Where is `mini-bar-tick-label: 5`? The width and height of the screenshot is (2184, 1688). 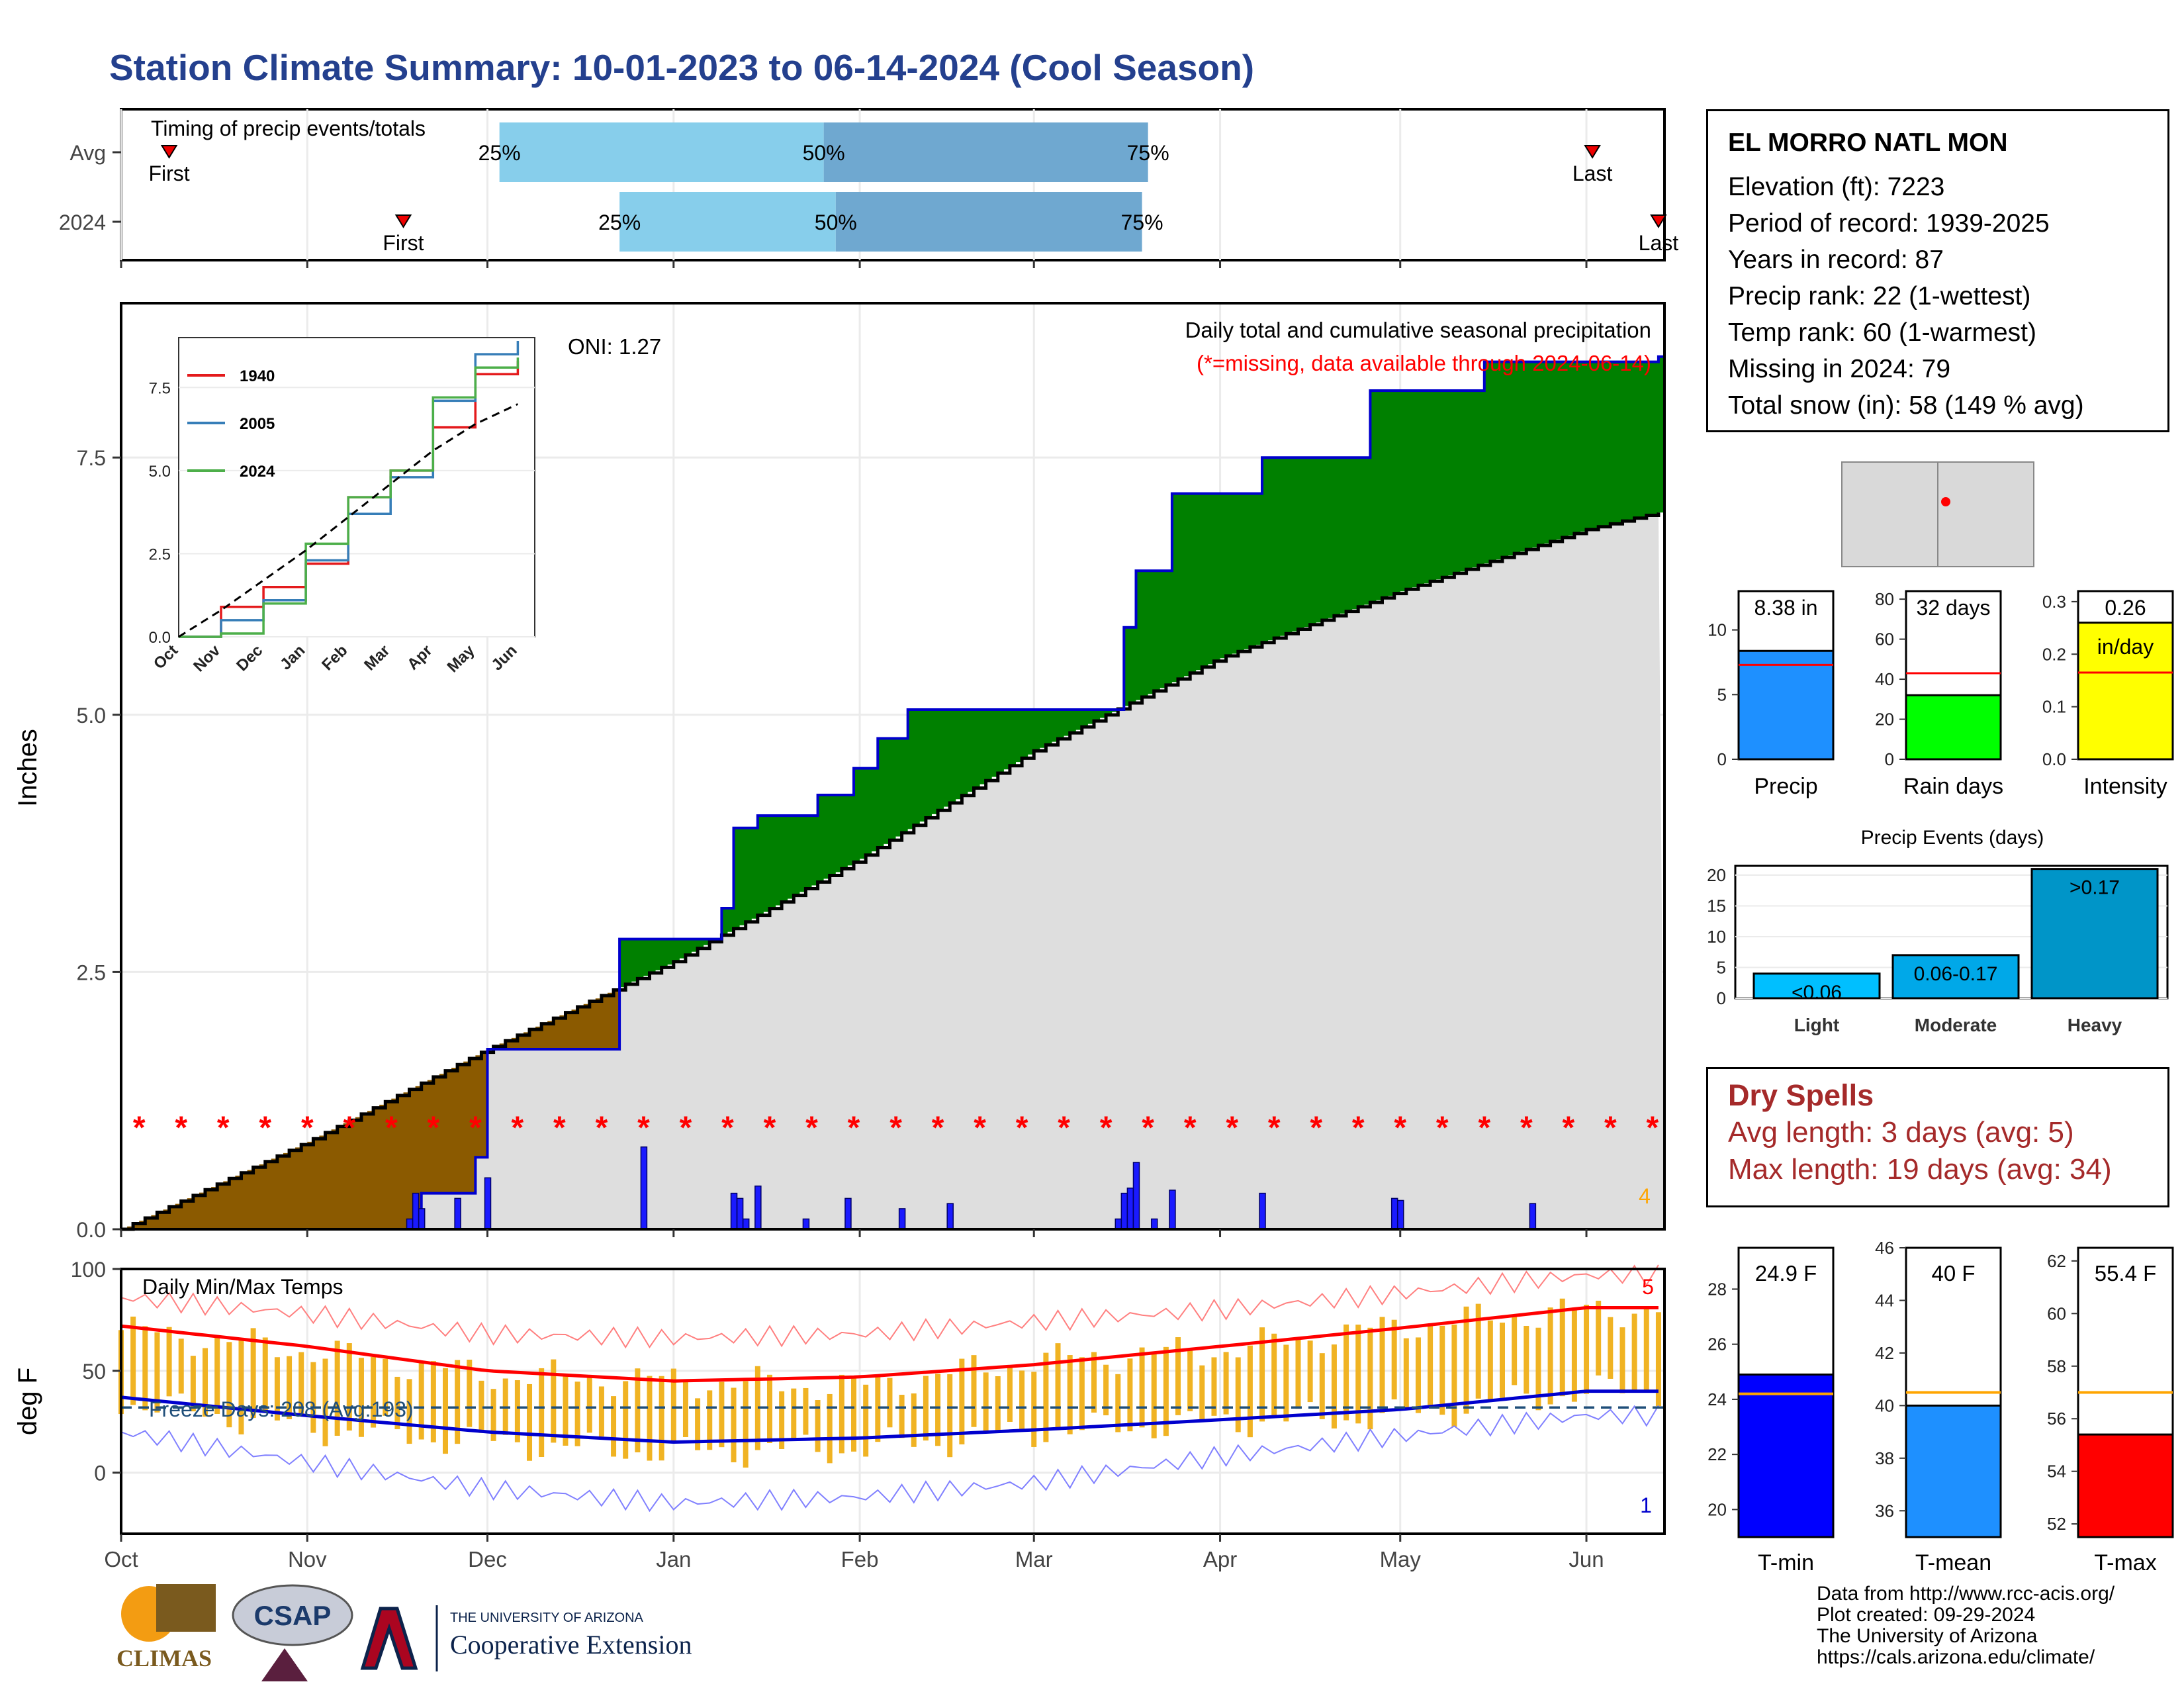
mini-bar-tick-label: 5 is located at coordinates (1722, 694).